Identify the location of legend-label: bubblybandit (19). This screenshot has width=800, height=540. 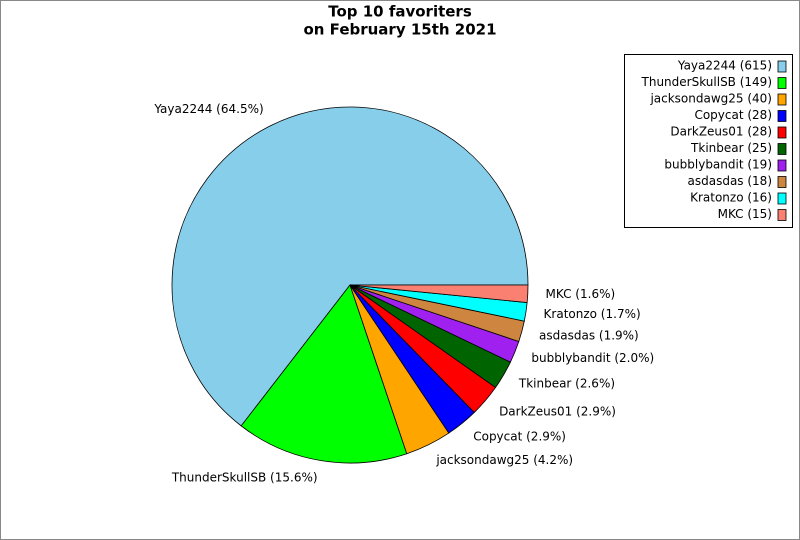
(718, 165).